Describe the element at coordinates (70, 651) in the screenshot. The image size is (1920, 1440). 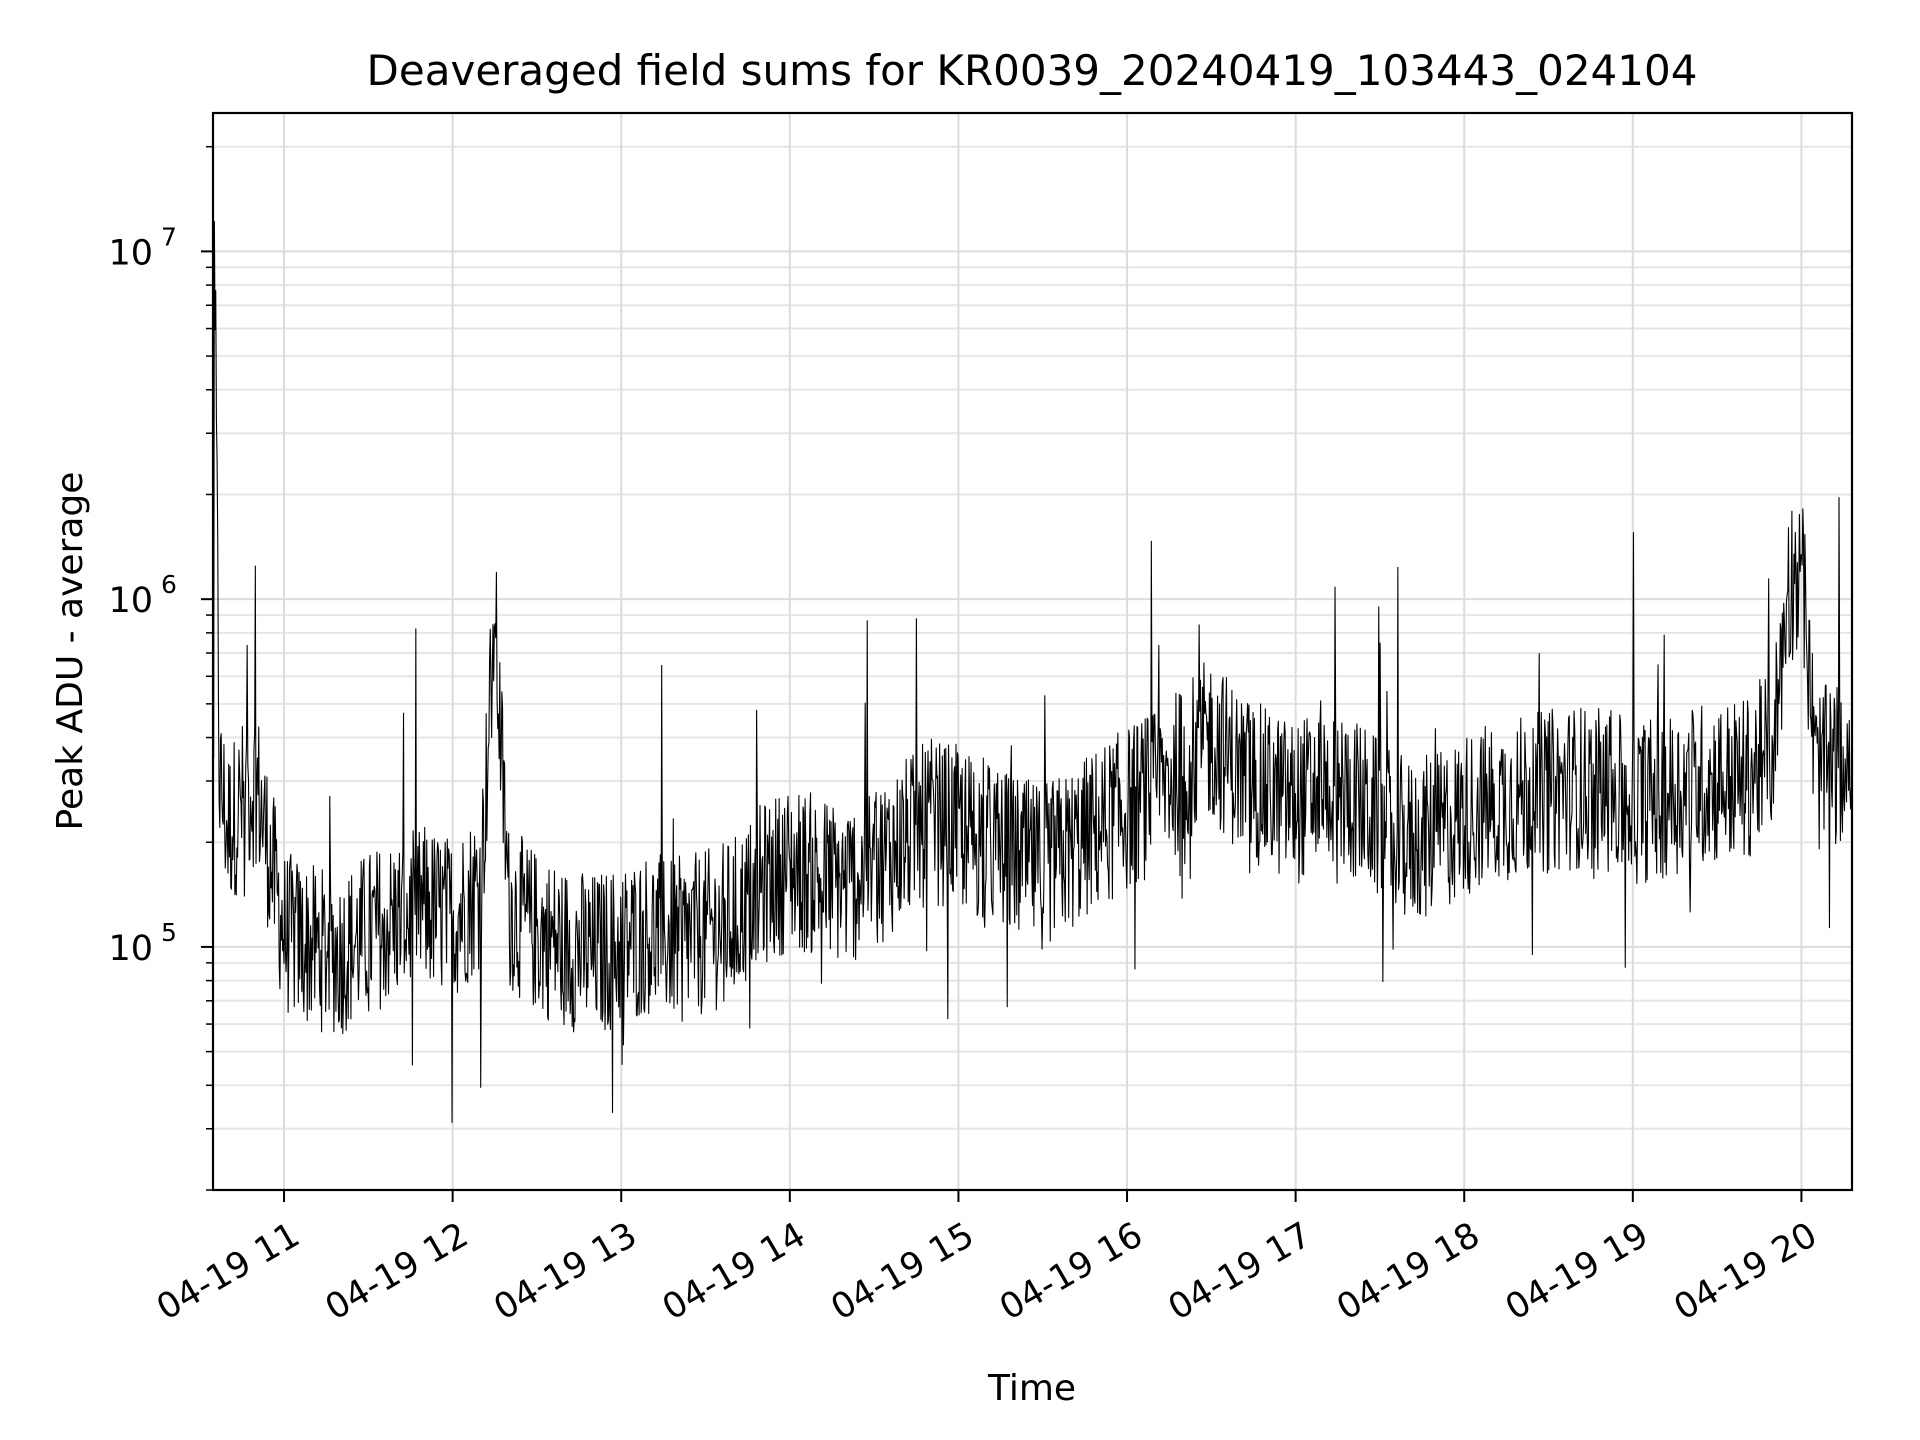
I see `y-axis-label: Peak ADU - average` at that location.